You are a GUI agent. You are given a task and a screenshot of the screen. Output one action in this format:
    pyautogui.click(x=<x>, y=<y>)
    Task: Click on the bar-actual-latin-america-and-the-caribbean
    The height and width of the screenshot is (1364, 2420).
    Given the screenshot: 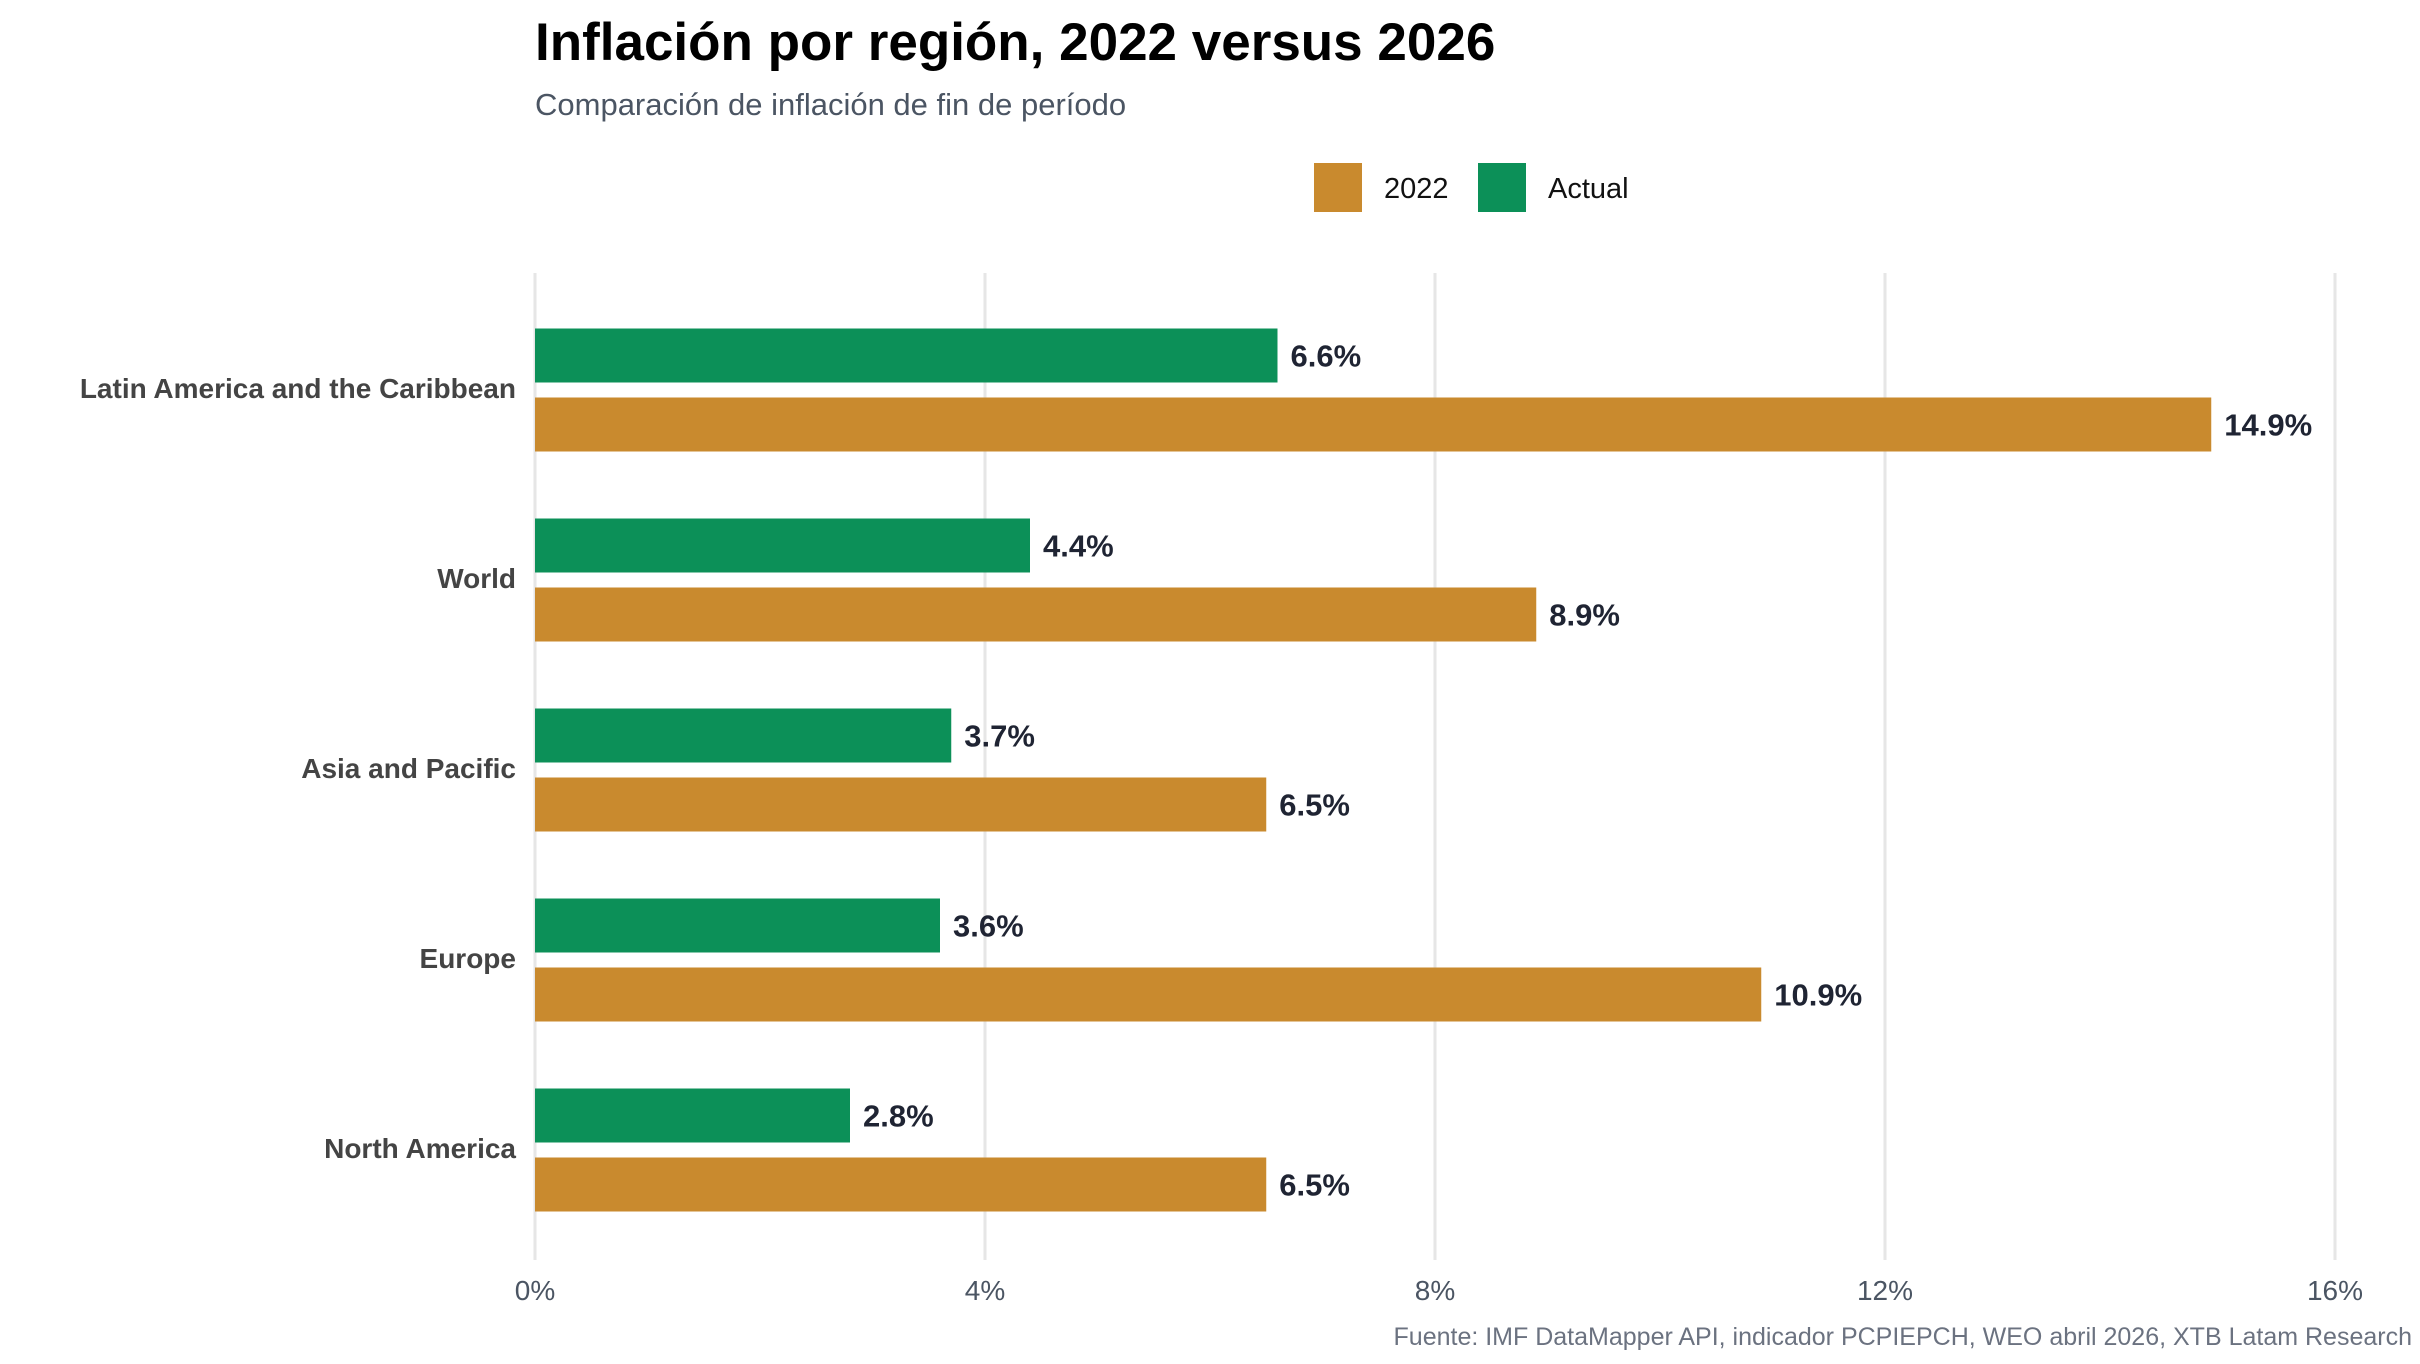 What is the action you would take?
    pyautogui.click(x=906, y=355)
    